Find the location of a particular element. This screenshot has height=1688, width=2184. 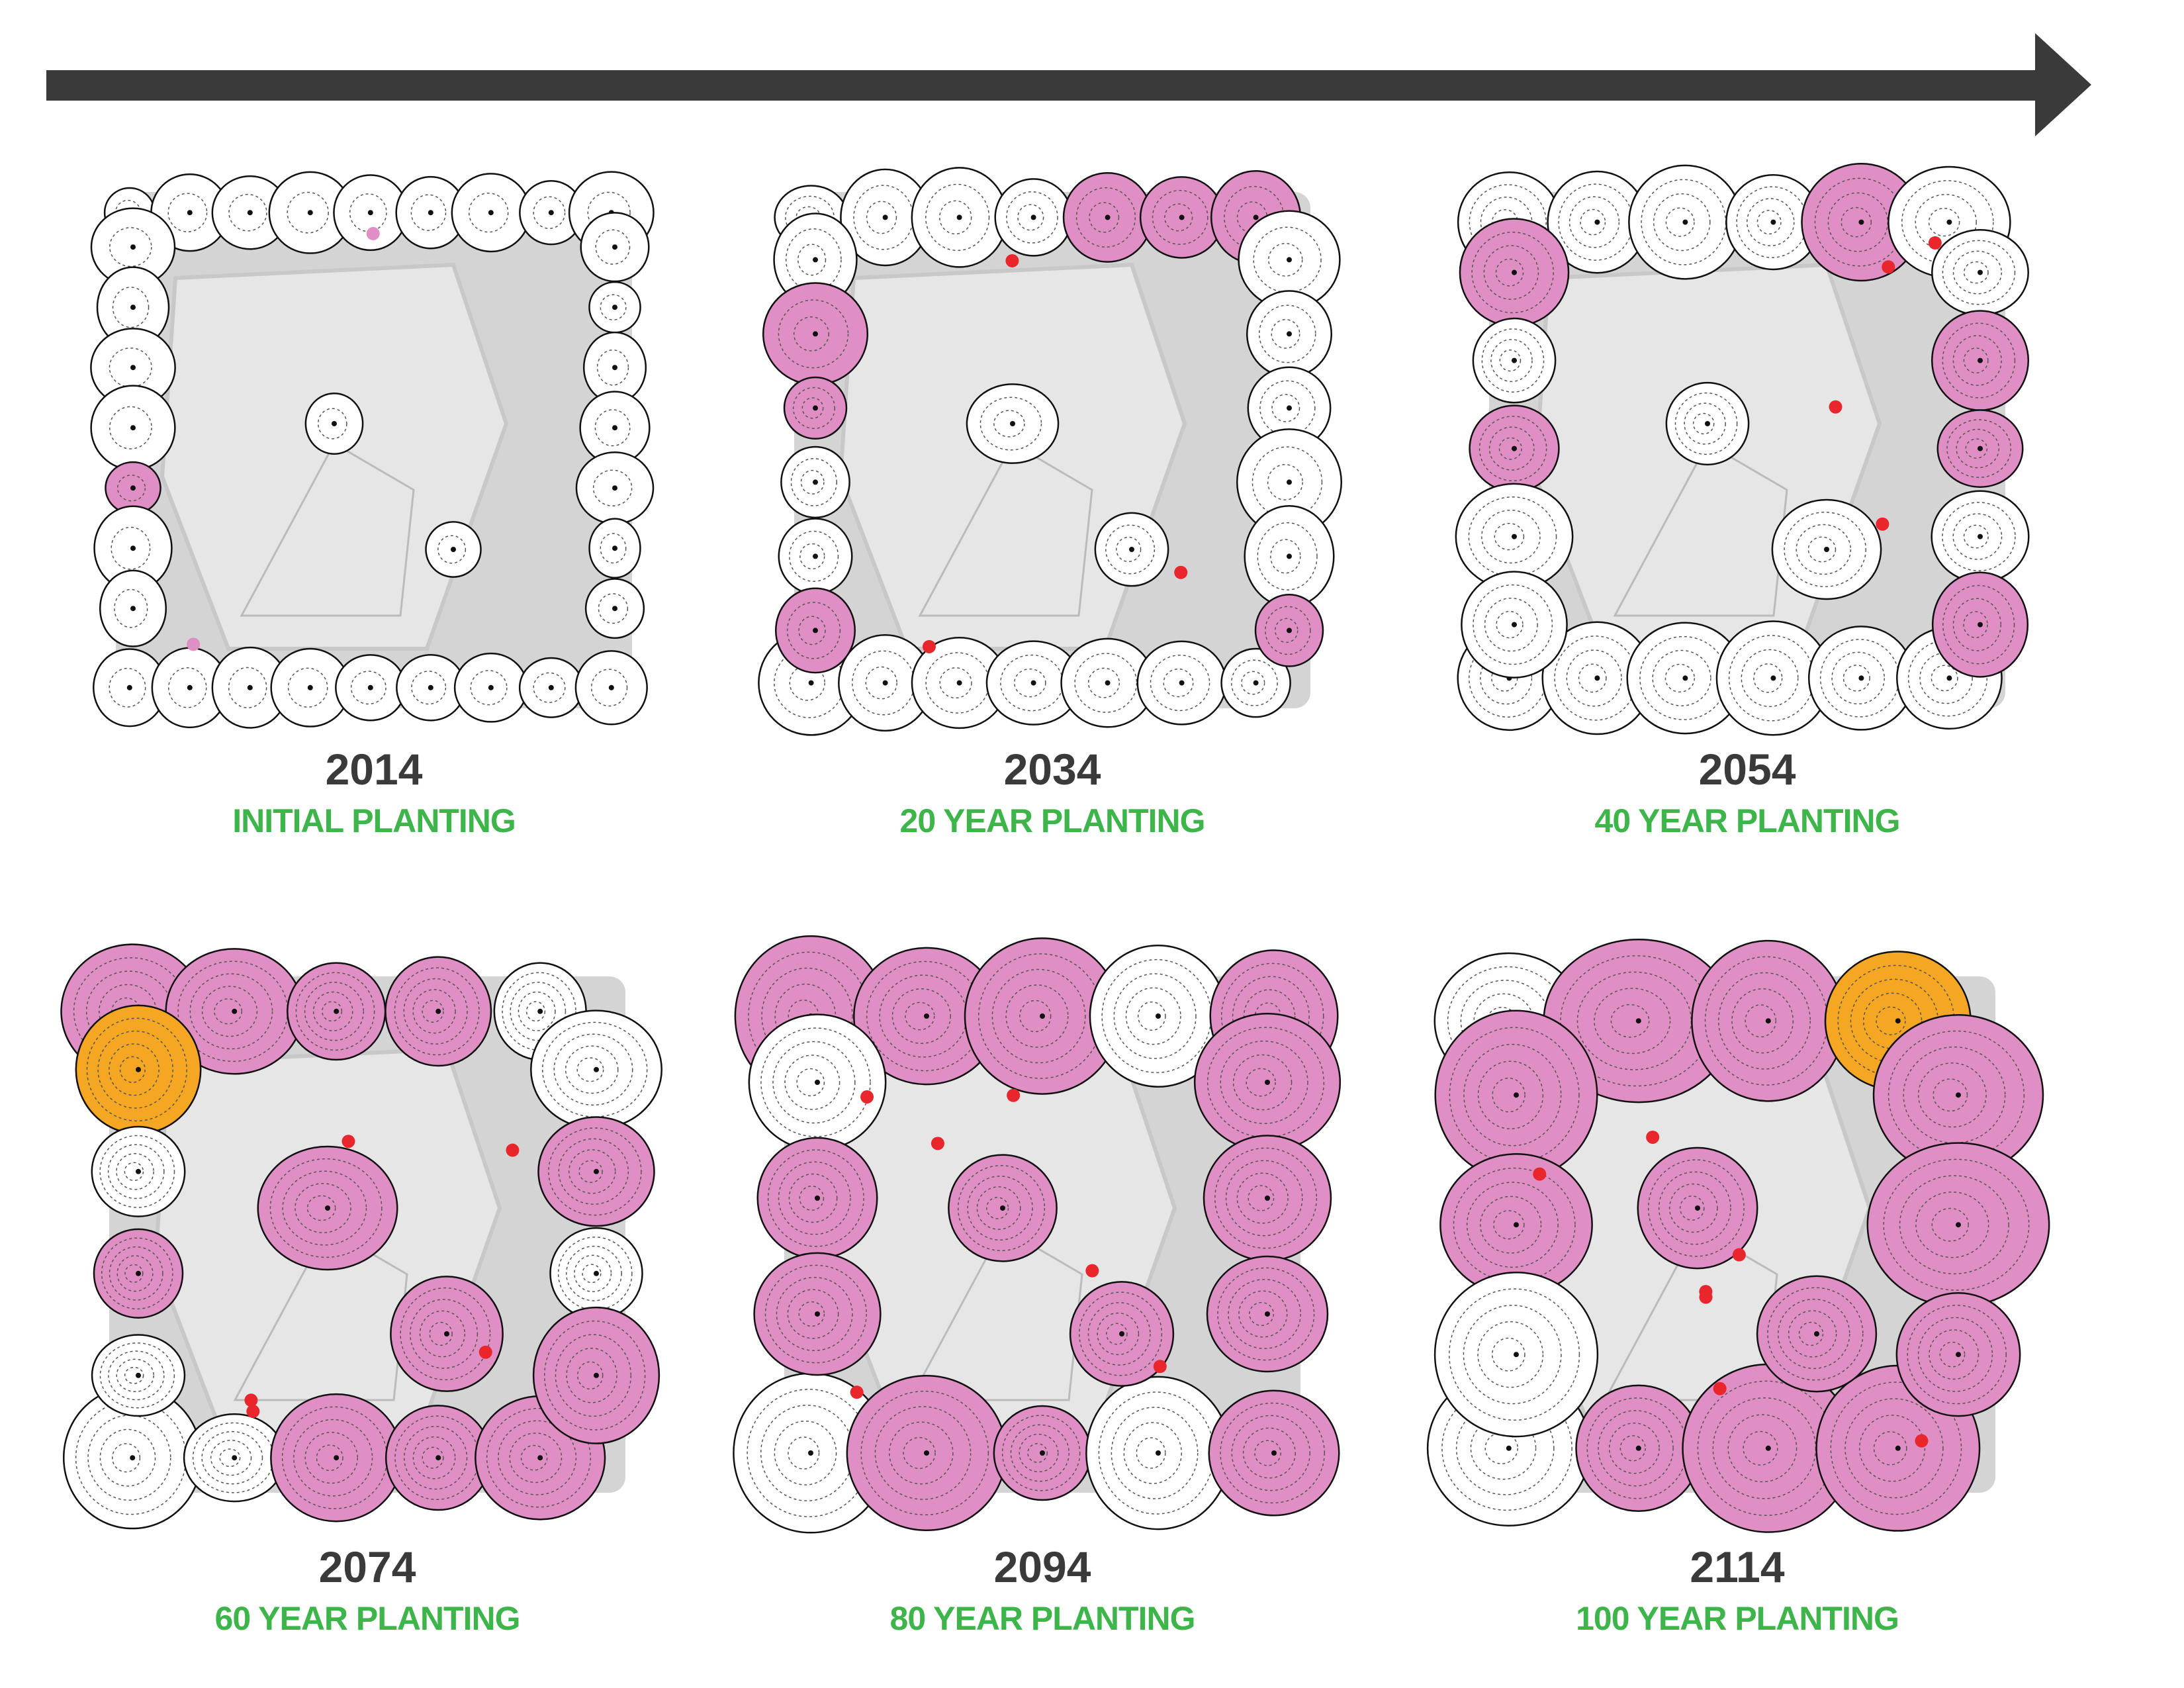

panel-year: 2074 is located at coordinates (368, 1566).